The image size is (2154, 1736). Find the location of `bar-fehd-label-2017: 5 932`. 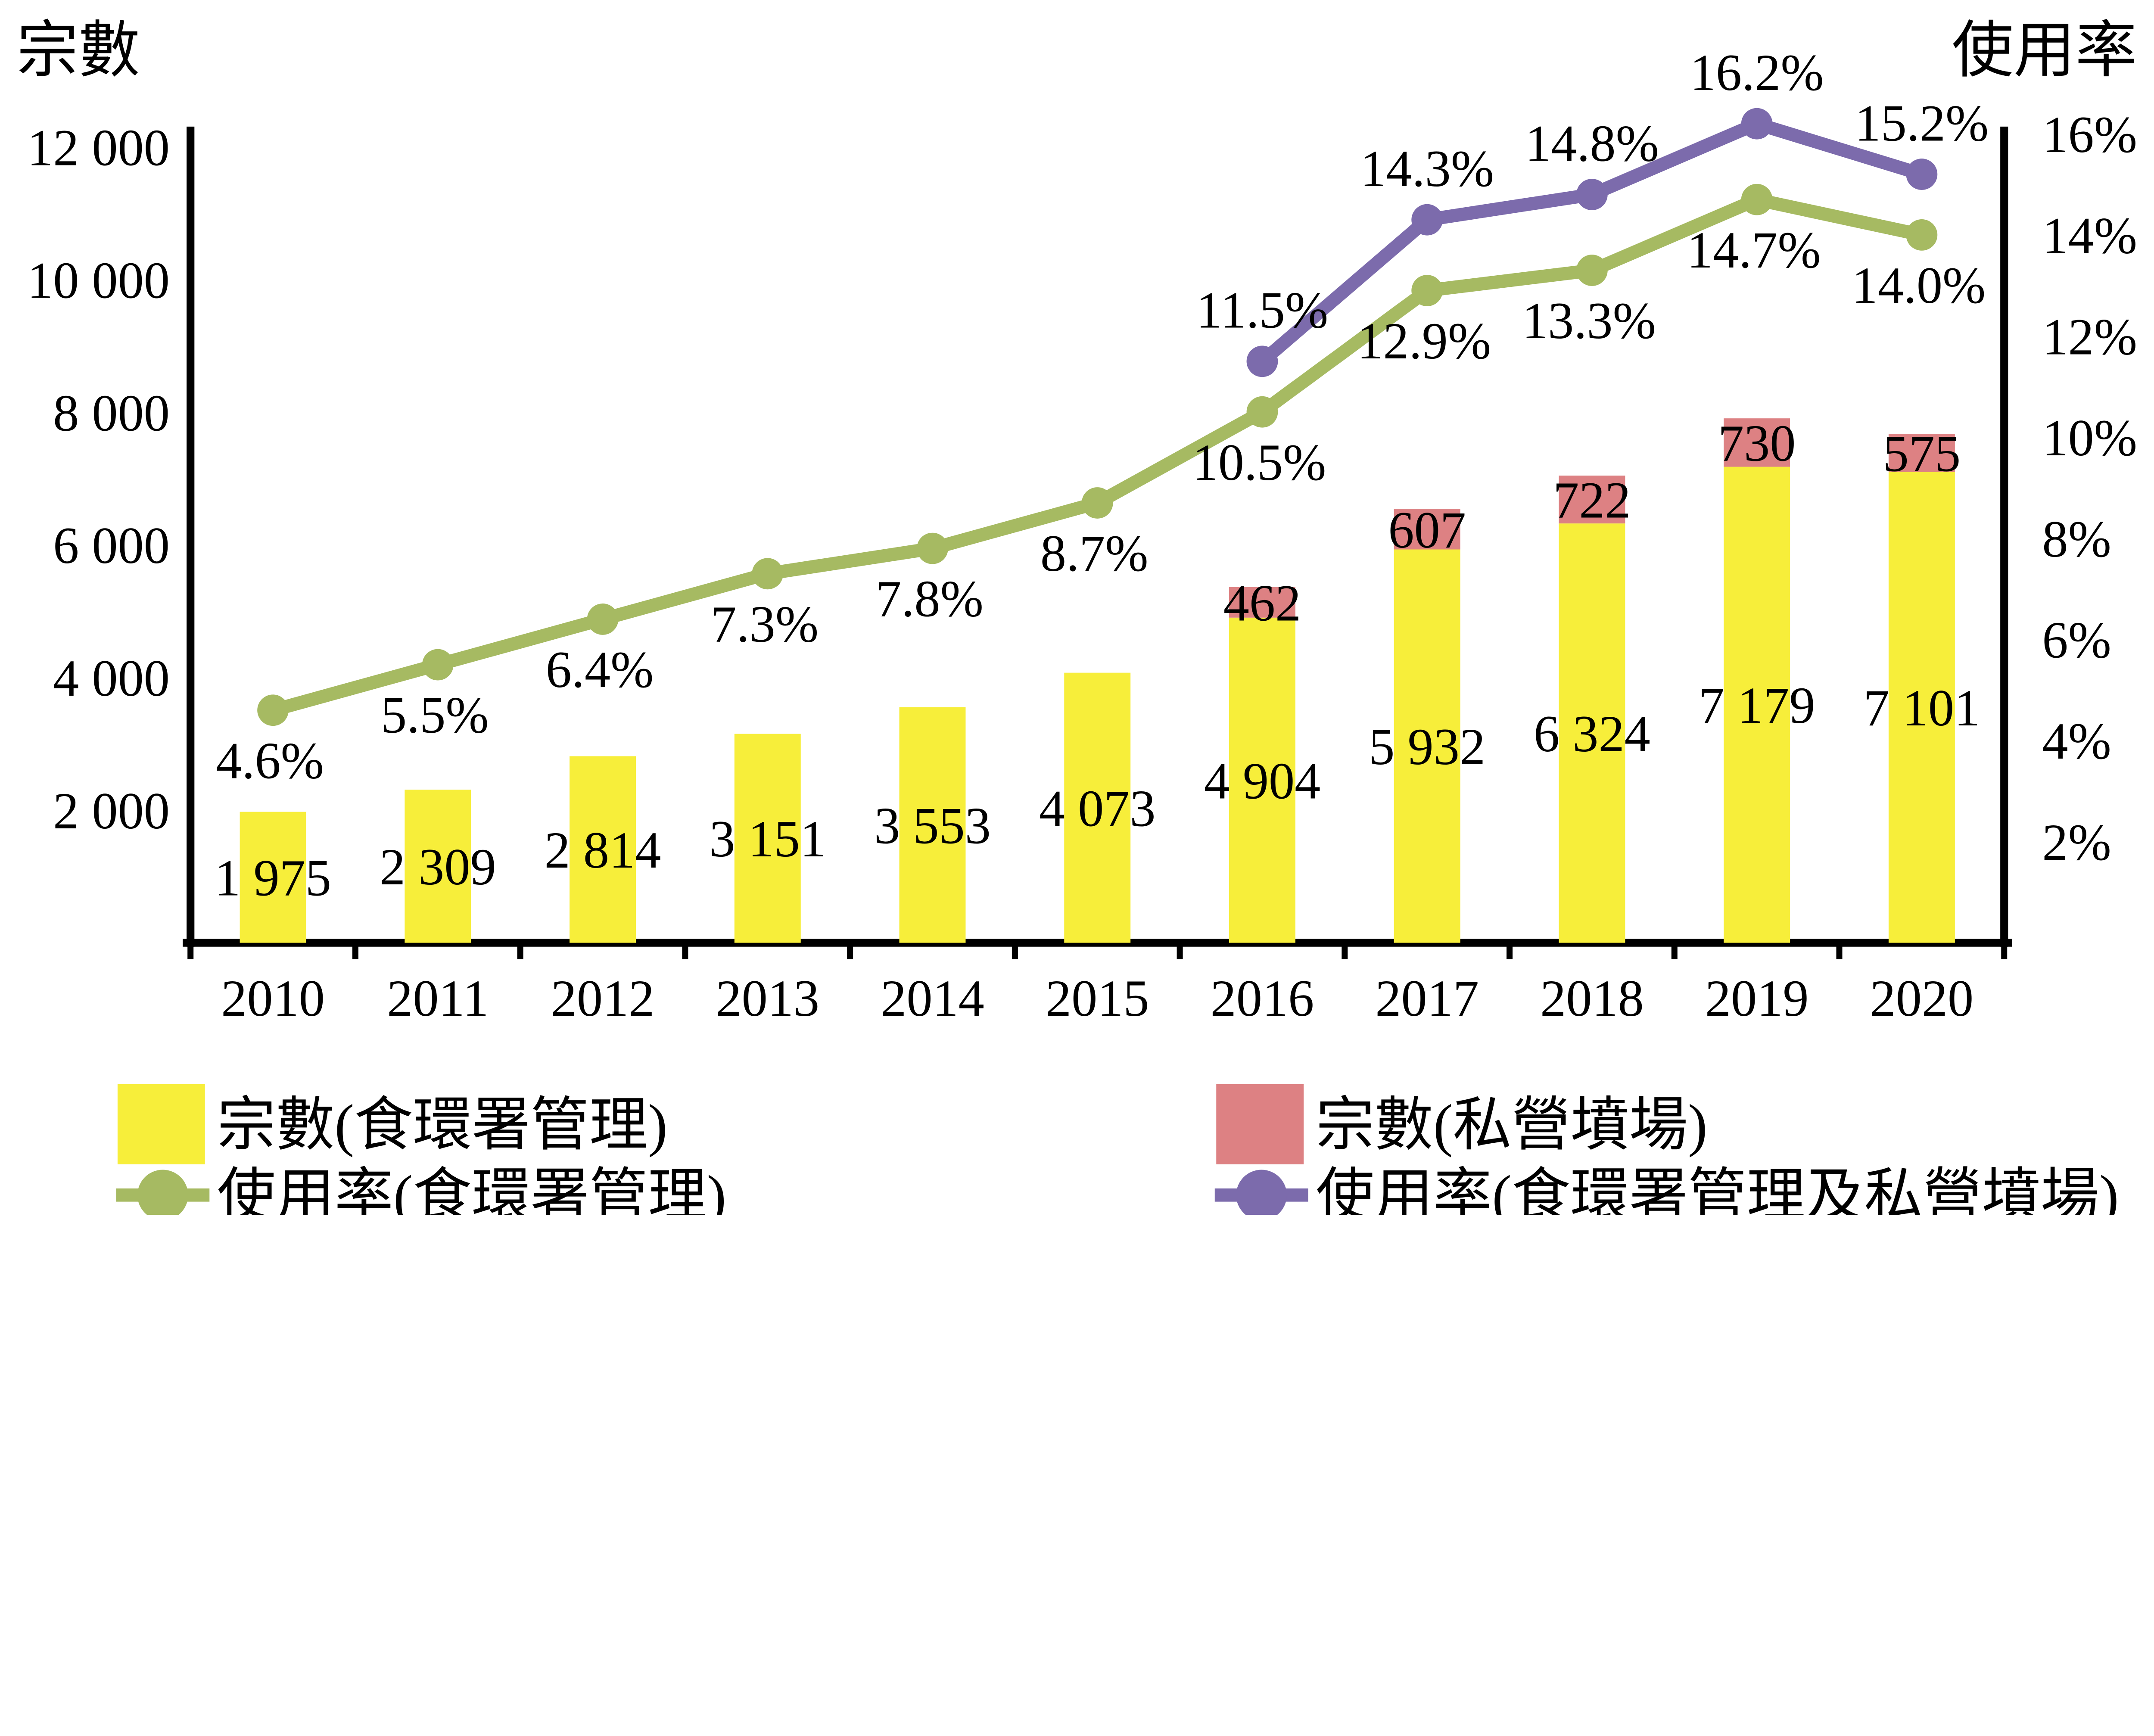

bar-fehd-label-2017: 5 932 is located at coordinates (1427, 748).